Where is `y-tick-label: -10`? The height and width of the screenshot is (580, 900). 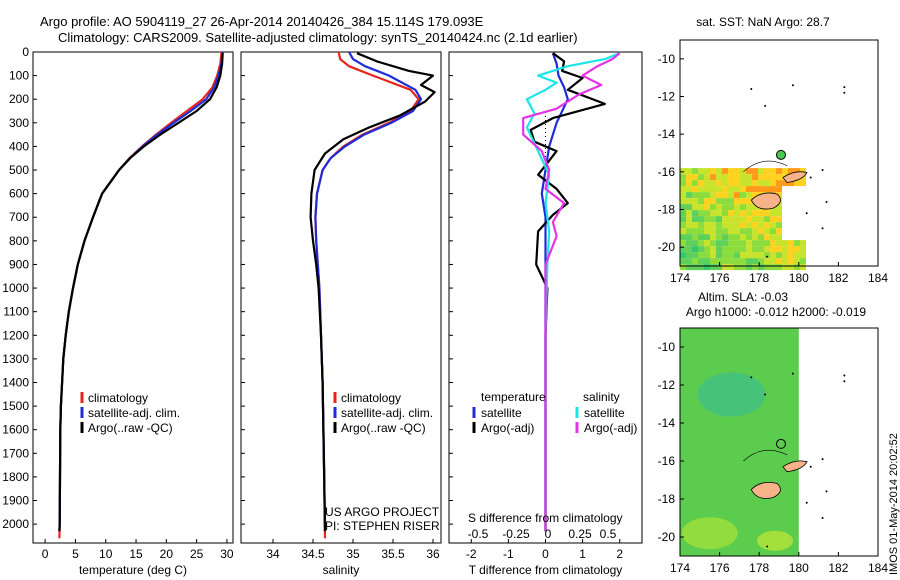 y-tick-label: -10 is located at coordinates (667, 59).